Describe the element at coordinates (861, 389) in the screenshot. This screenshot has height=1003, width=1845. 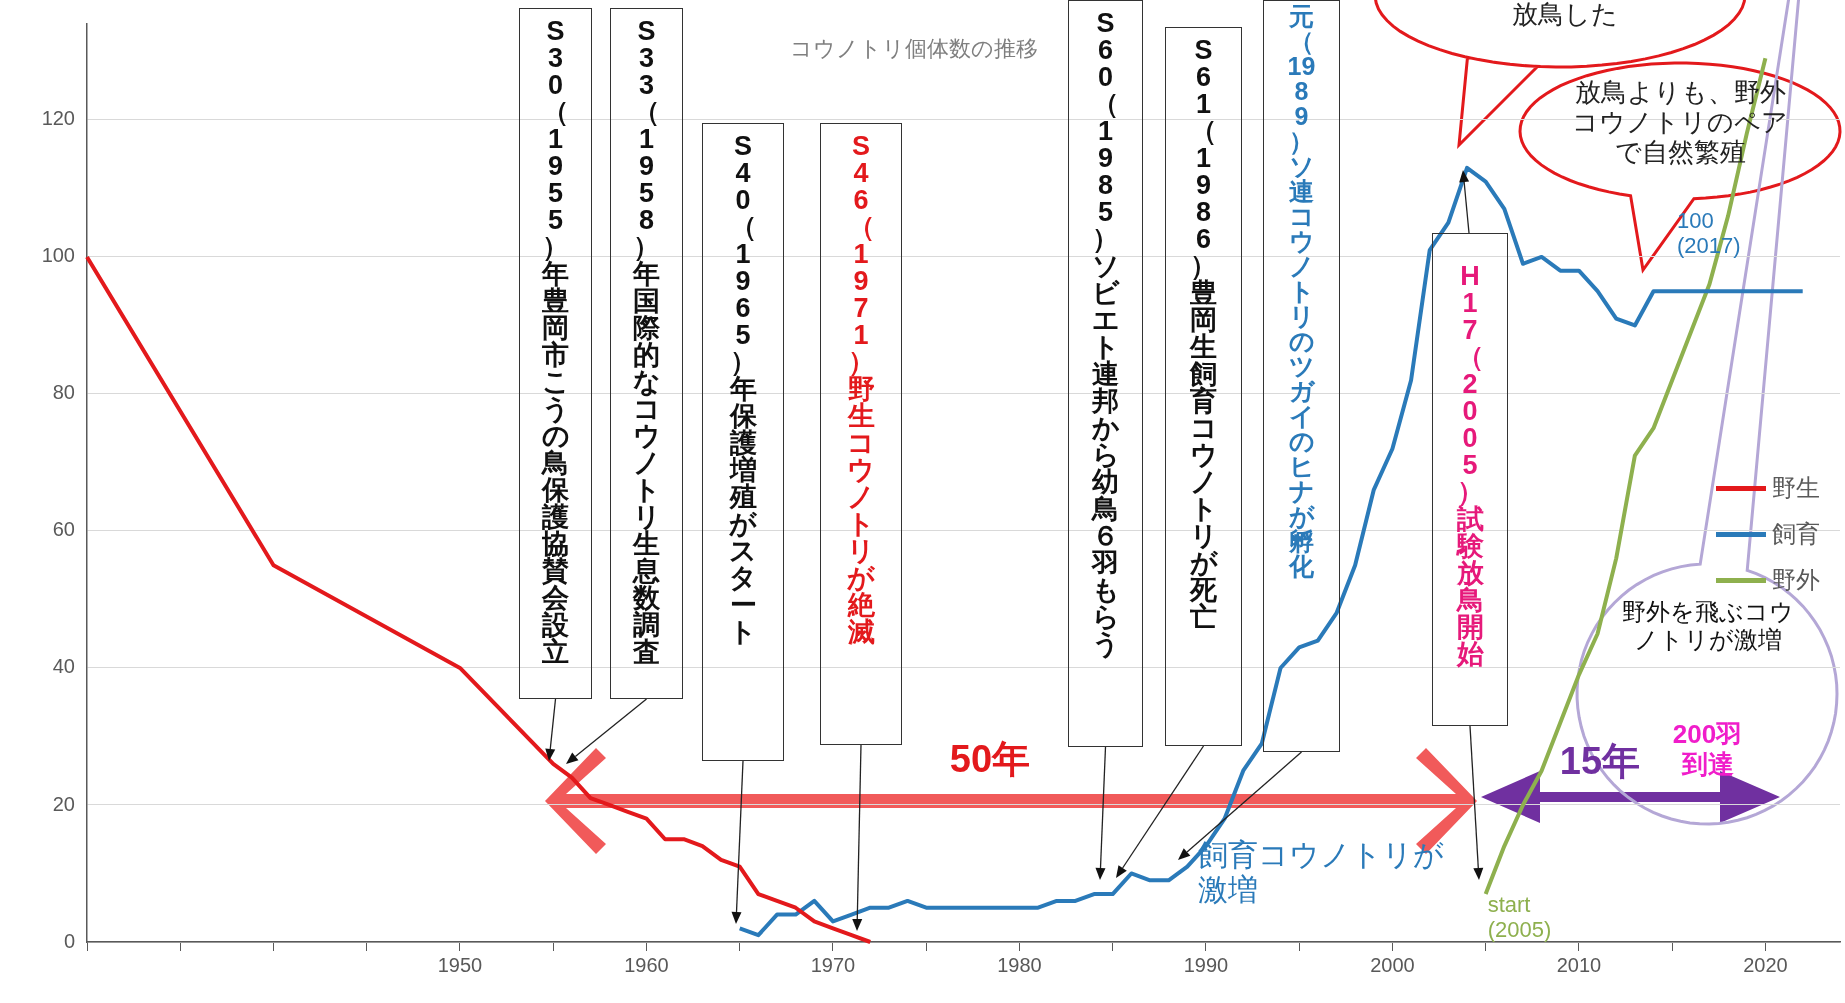
I see `text: S46（1971）野生コウノトリが絶滅` at that location.